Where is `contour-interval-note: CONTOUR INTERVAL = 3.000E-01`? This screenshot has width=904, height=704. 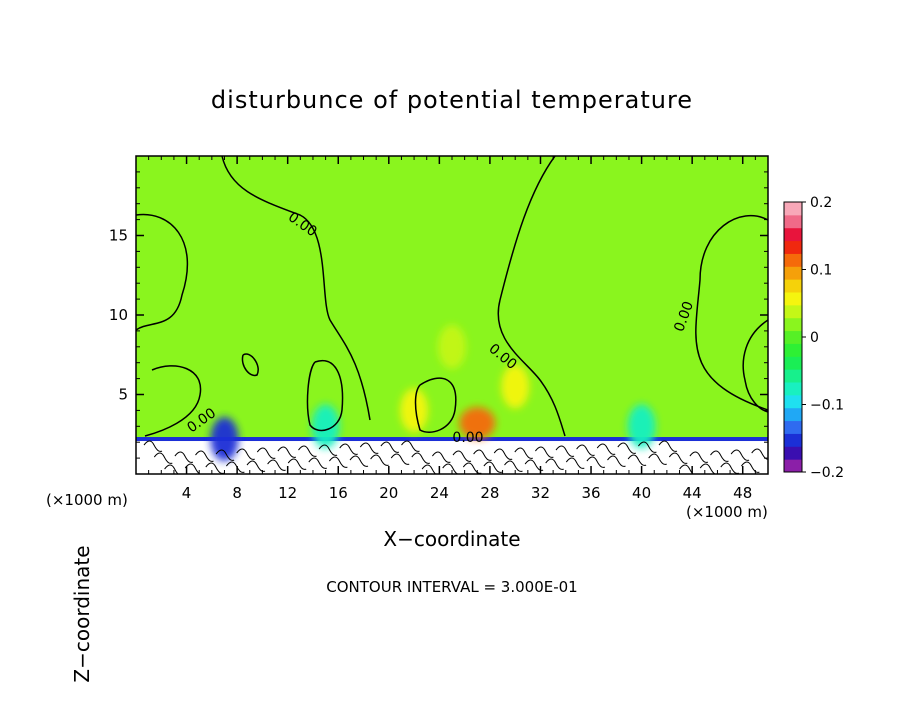 contour-interval-note: CONTOUR INTERVAL = 3.000E-01 is located at coordinates (452, 587).